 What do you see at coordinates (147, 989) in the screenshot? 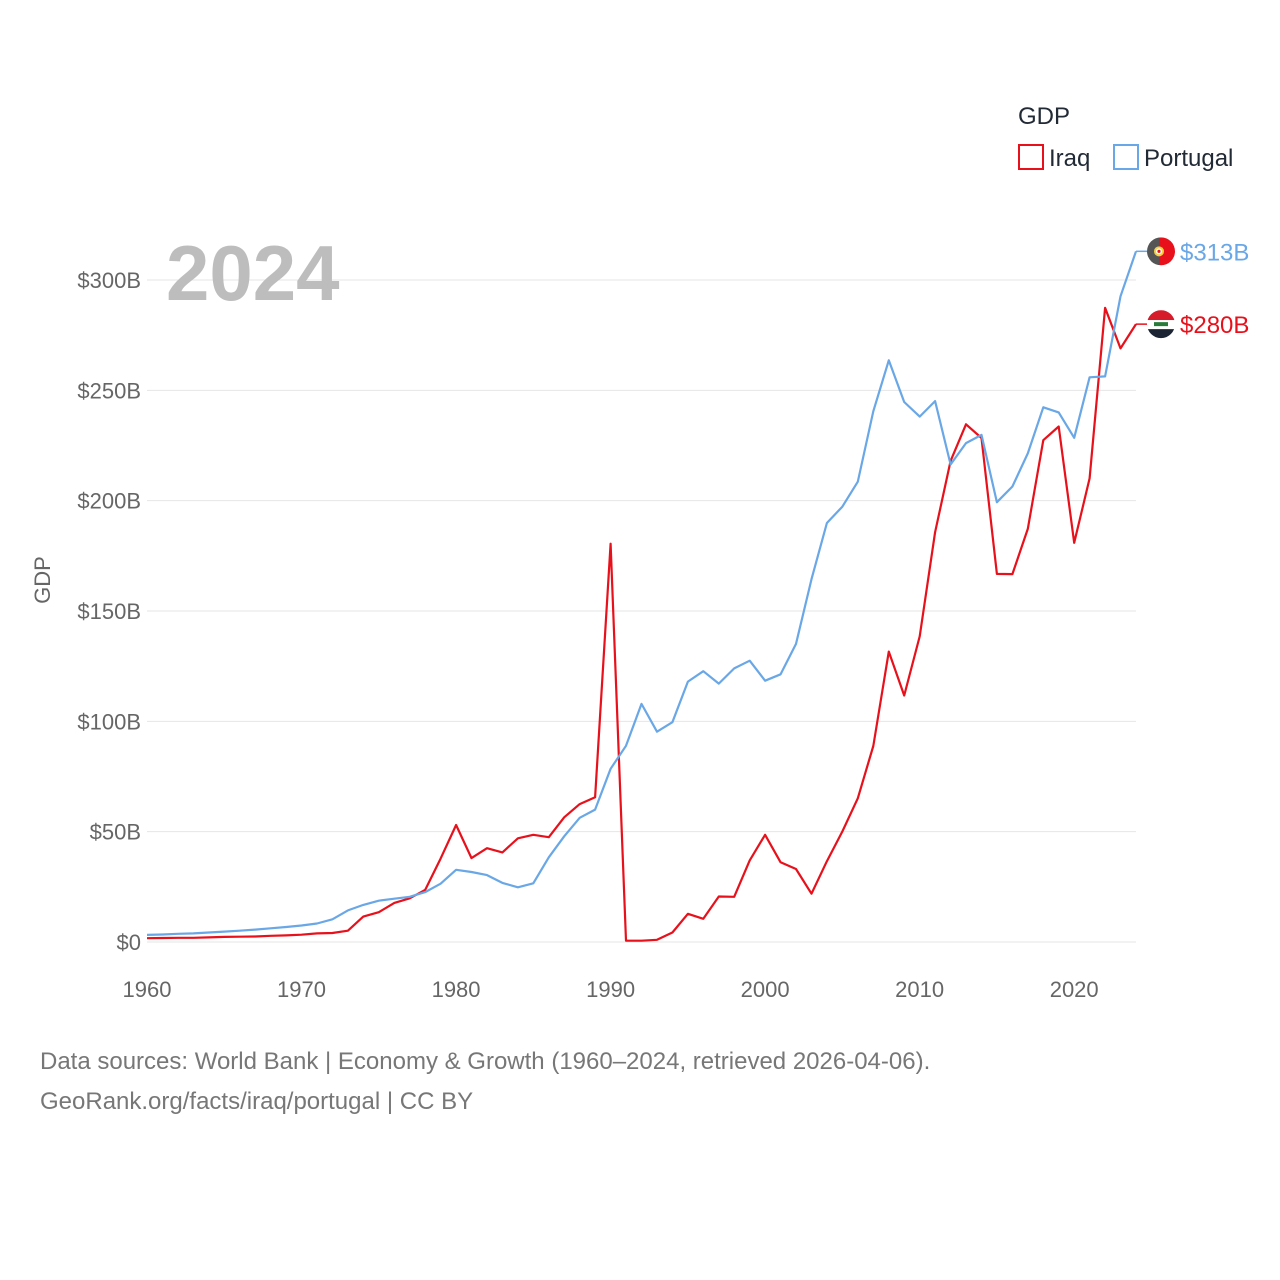
I see `x-tick-label: 1960` at bounding box center [147, 989].